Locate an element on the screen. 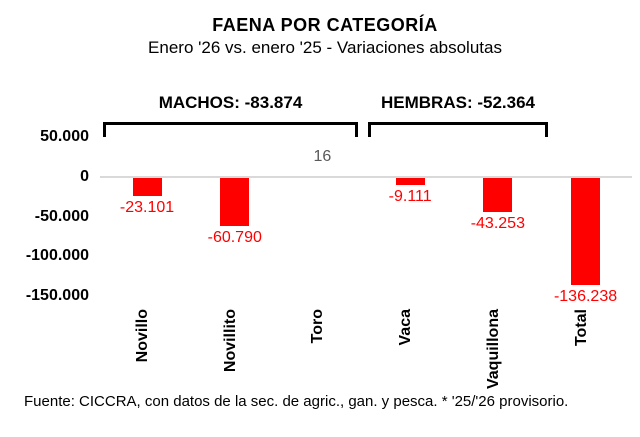  value-label-vaca: -9.111 is located at coordinates (410, 196).